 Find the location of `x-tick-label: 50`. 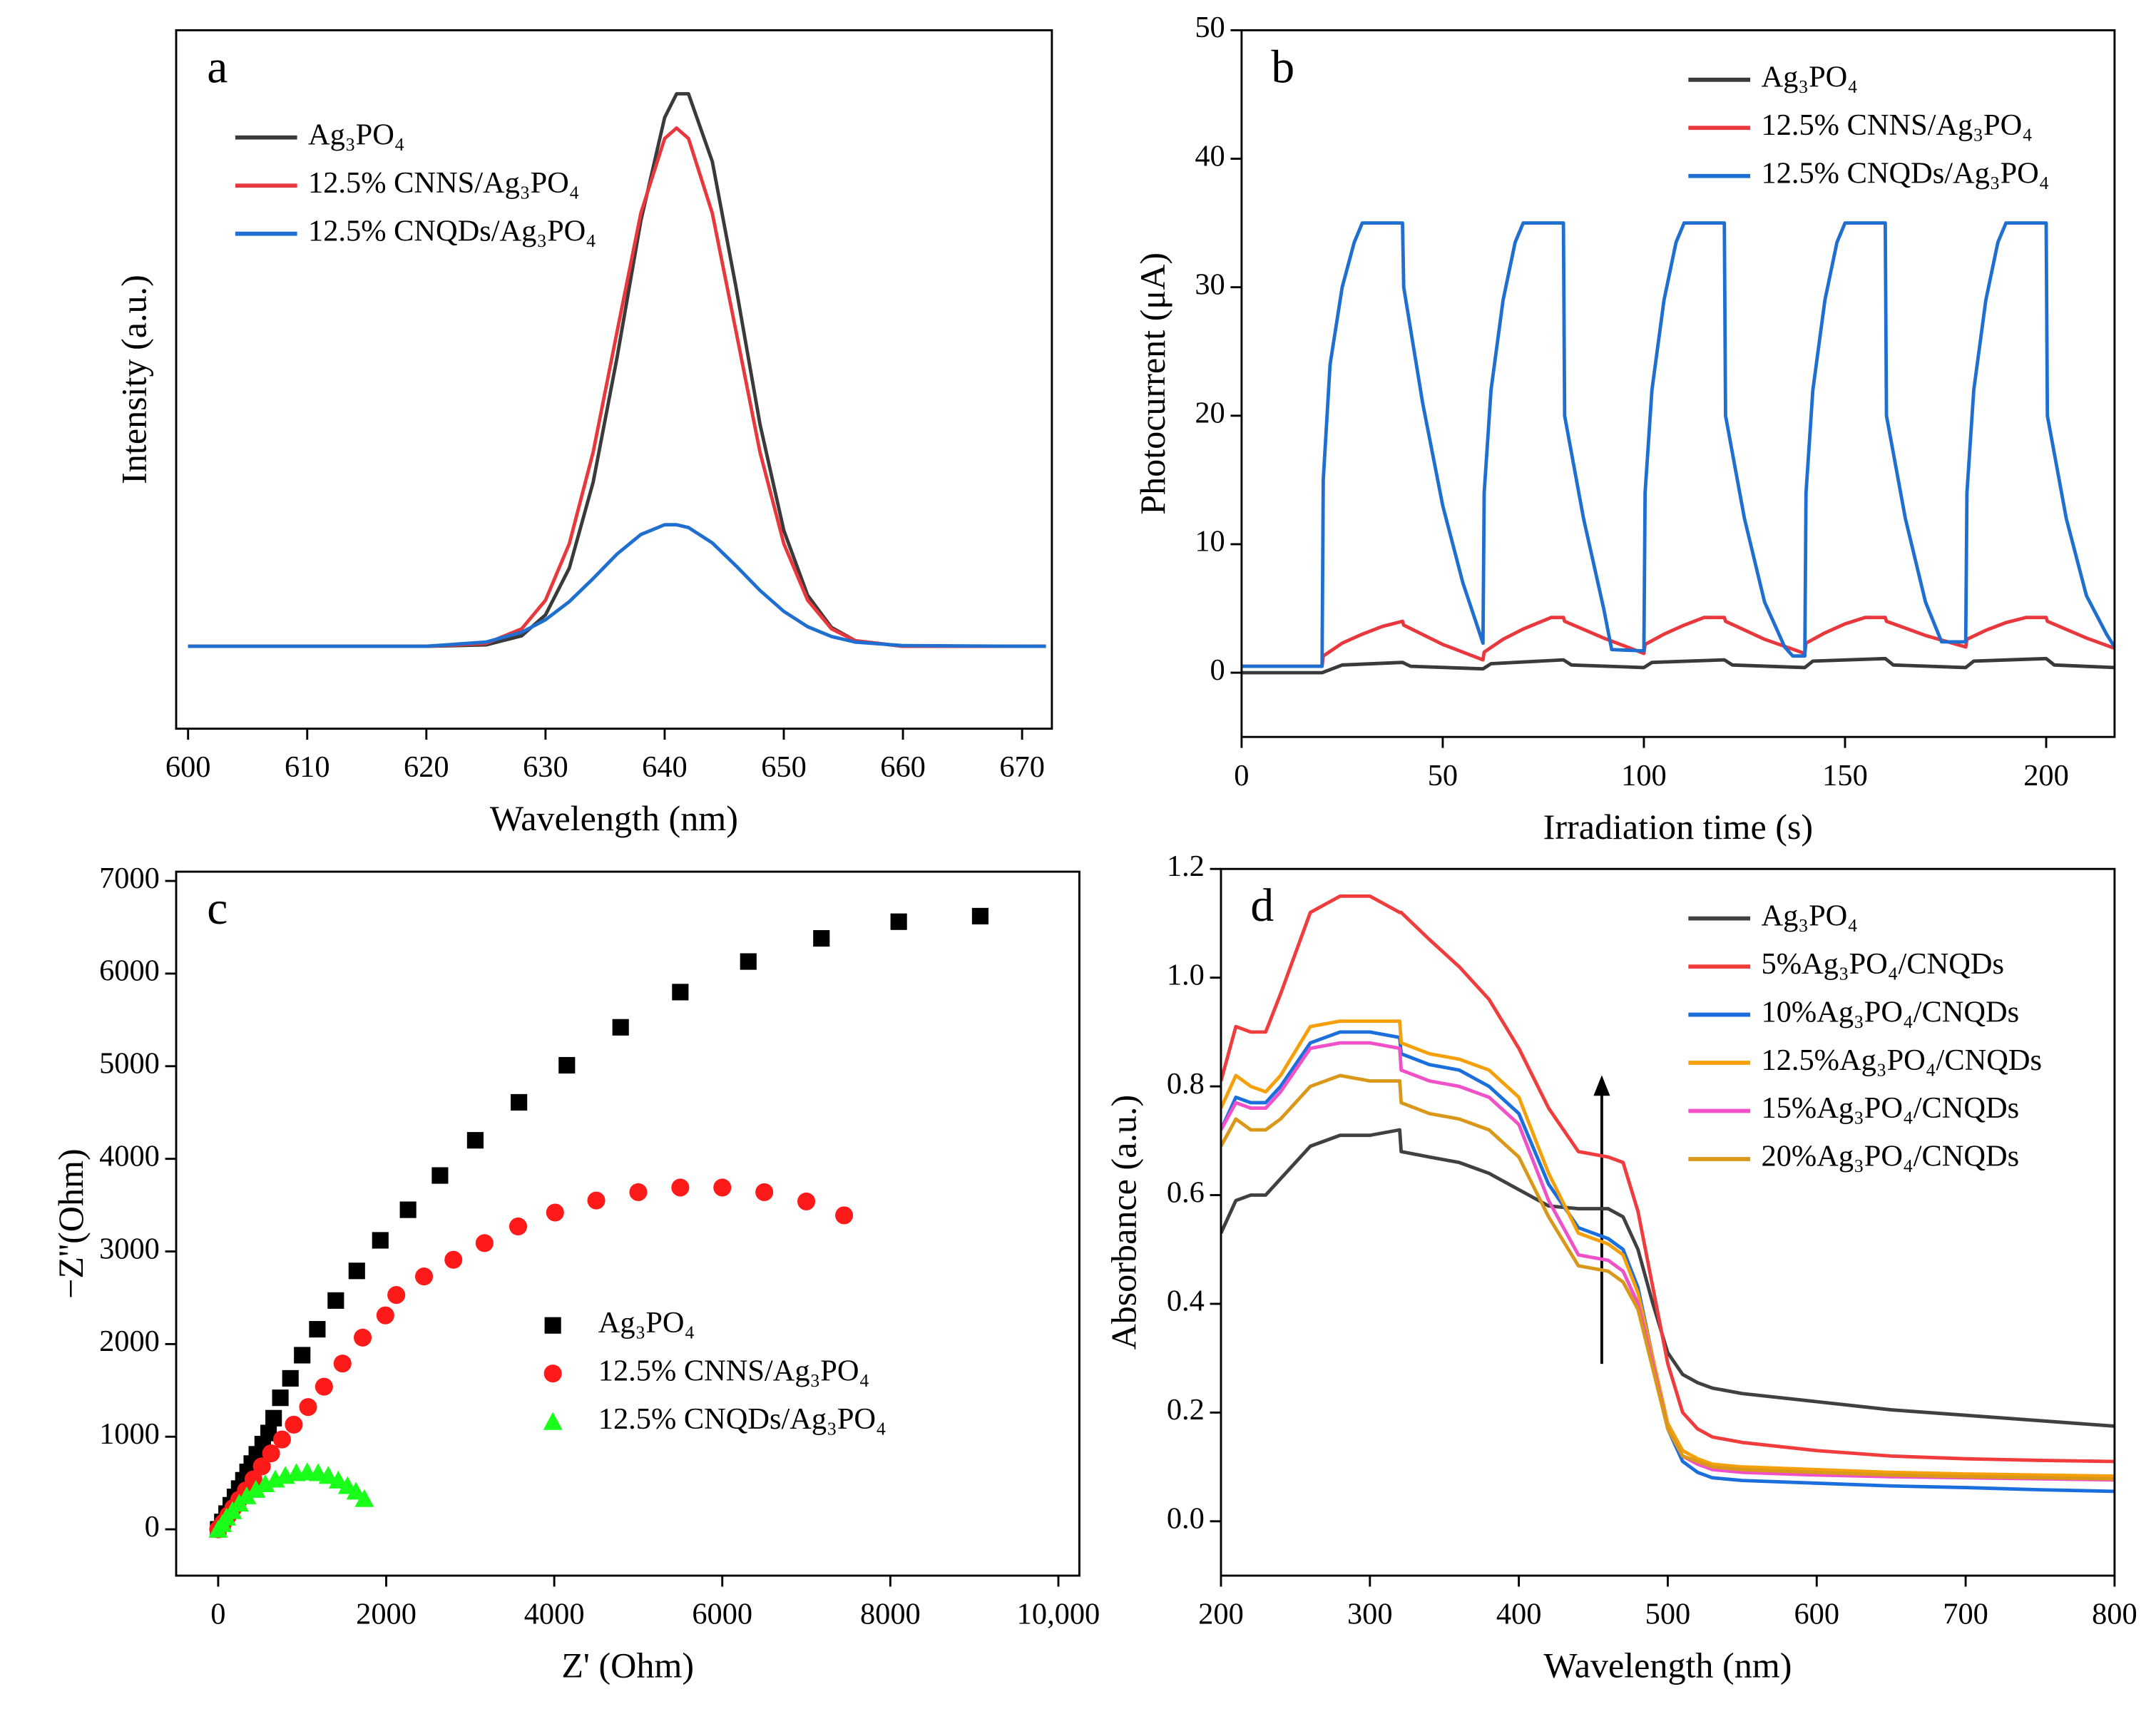

x-tick-label: 50 is located at coordinates (1443, 775).